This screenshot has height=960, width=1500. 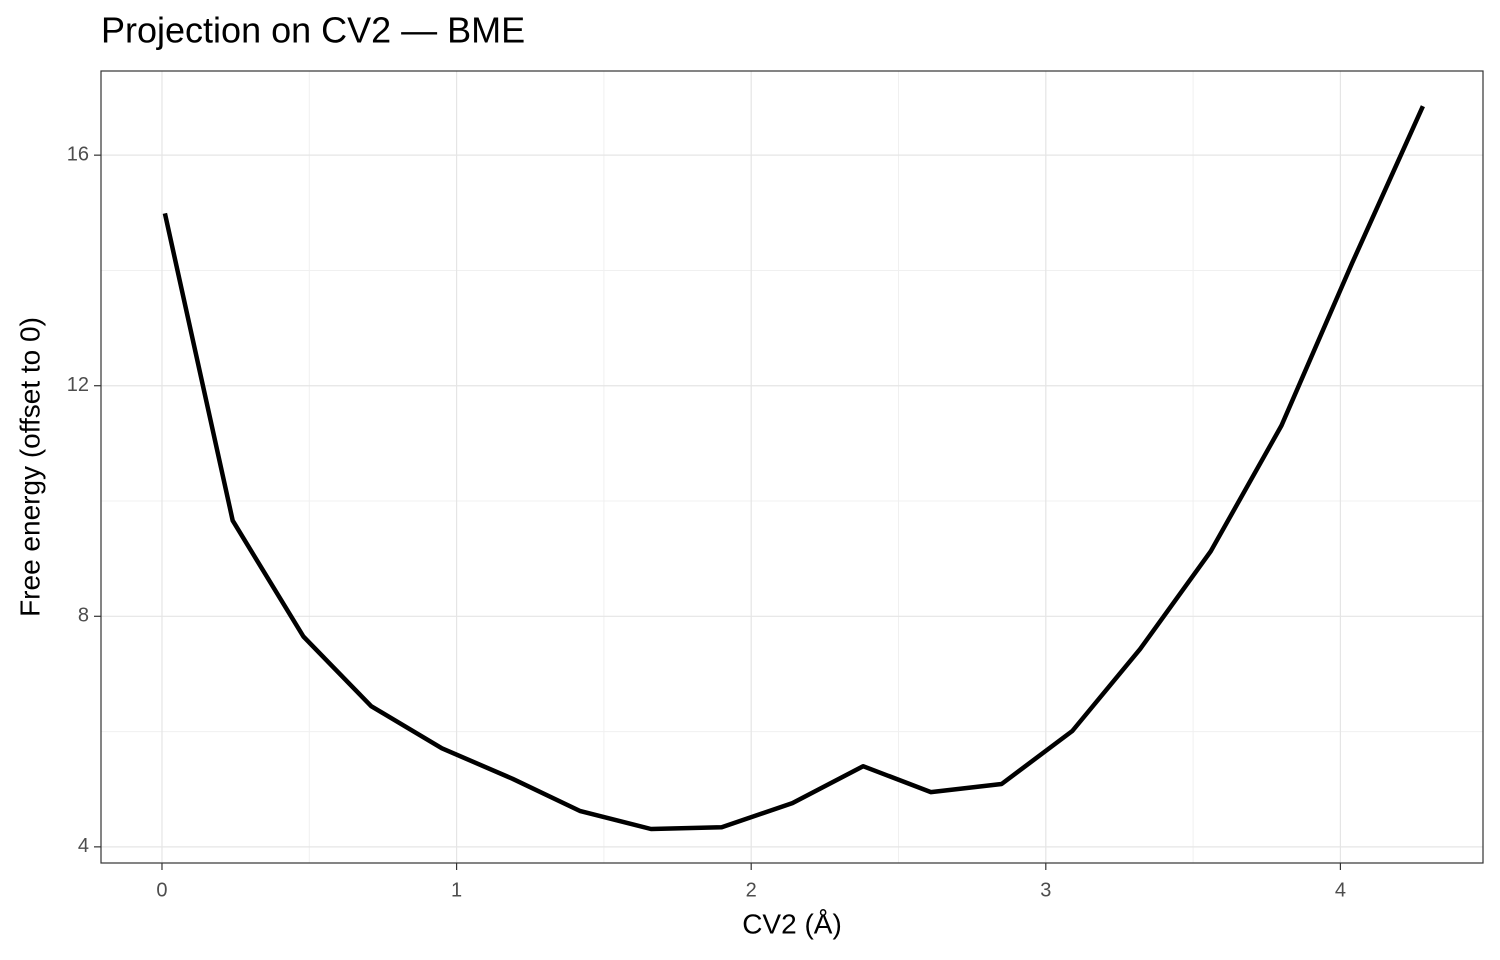 I want to click on y-tick-label: 8, so click(x=83, y=616).